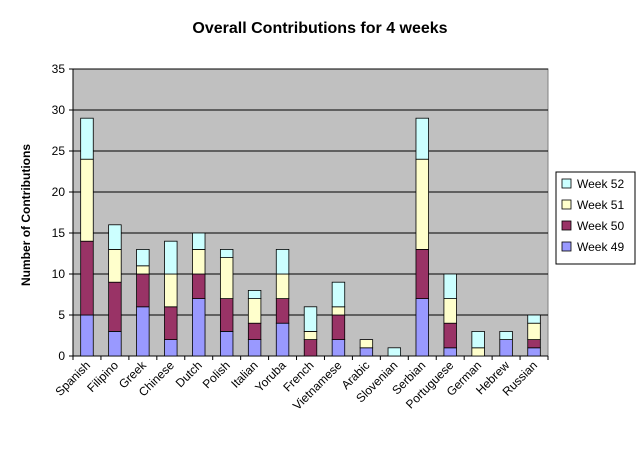 The width and height of the screenshot is (640, 449). Describe the element at coordinates (600, 205) in the screenshot. I see `legend-label: Week 51` at that location.